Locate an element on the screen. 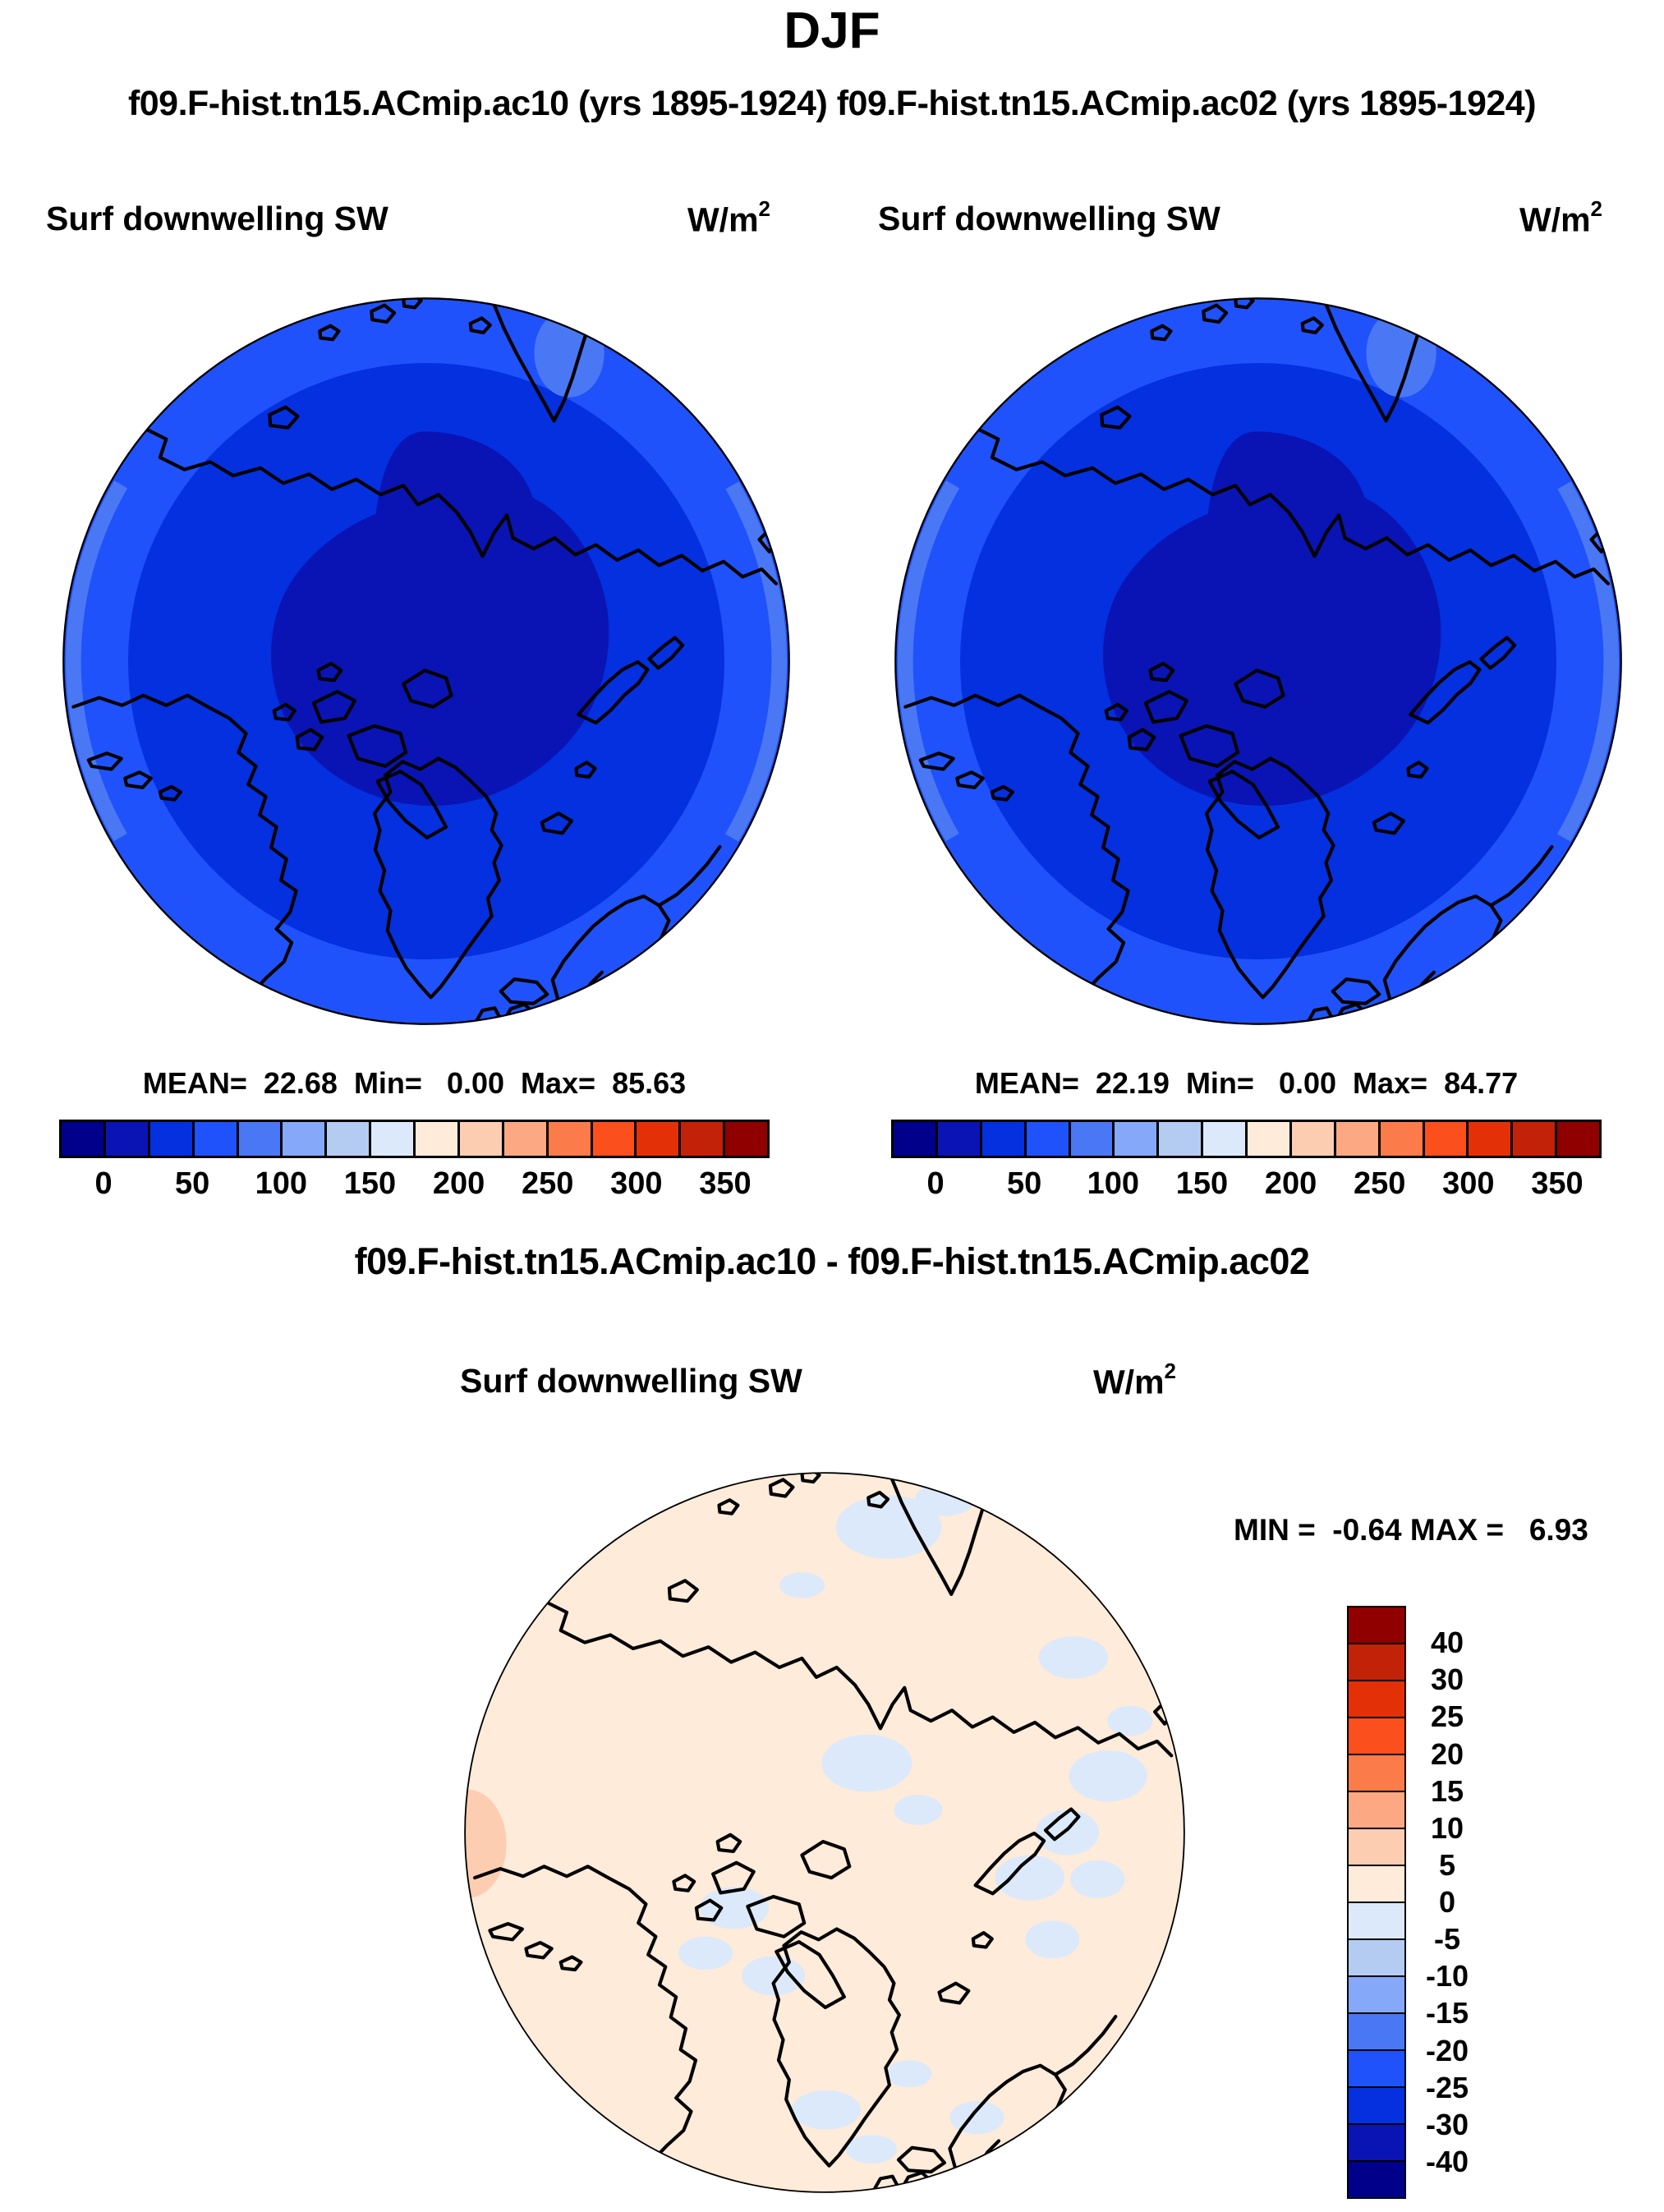 This screenshot has height=2212, width=1664. negative-diff-patches is located at coordinates (915, 1830).